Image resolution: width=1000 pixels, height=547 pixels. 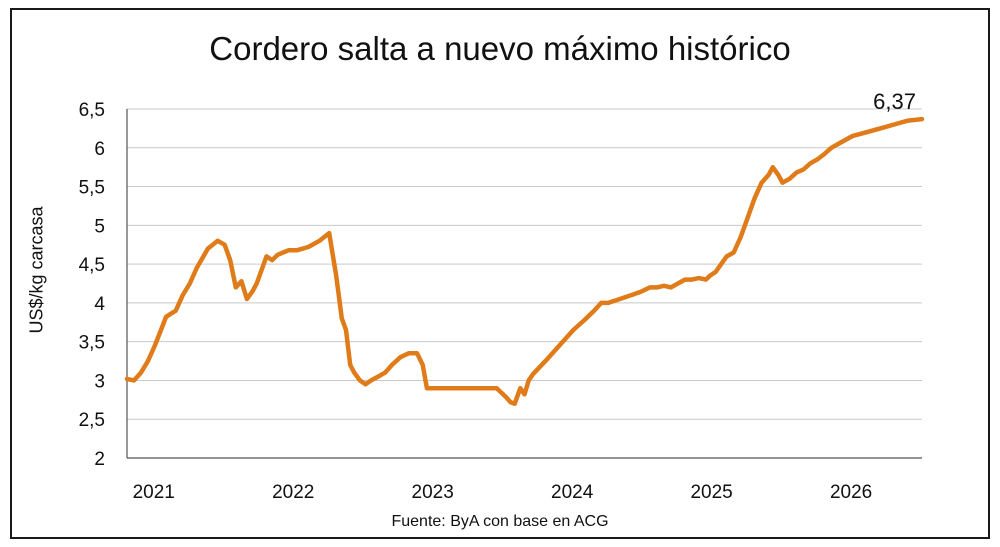 What do you see at coordinates (293, 492) in the screenshot?
I see `x-tick-label: 2022` at bounding box center [293, 492].